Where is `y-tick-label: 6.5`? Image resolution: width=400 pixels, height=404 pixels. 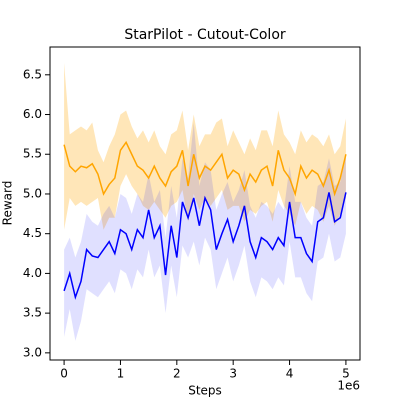 y-tick-label: 6.5 is located at coordinates (32, 74).